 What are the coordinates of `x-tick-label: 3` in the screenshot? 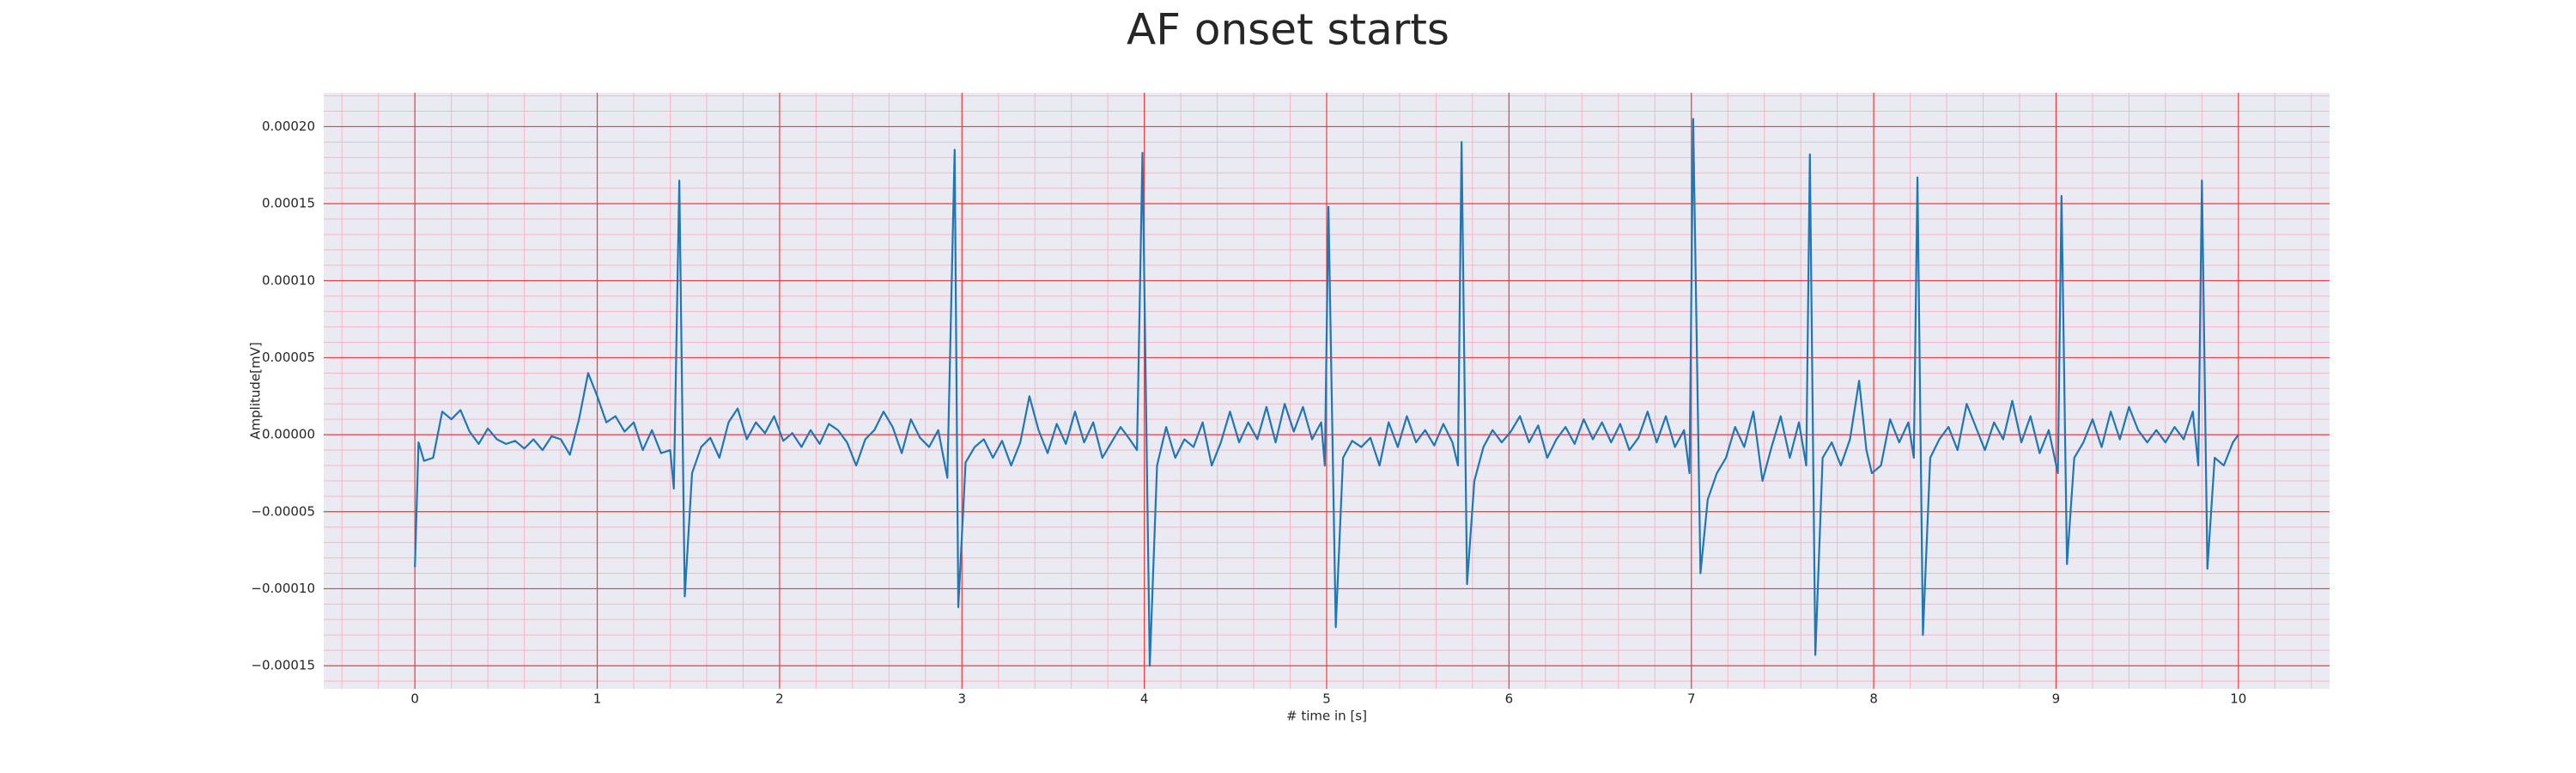 It's located at (962, 699).